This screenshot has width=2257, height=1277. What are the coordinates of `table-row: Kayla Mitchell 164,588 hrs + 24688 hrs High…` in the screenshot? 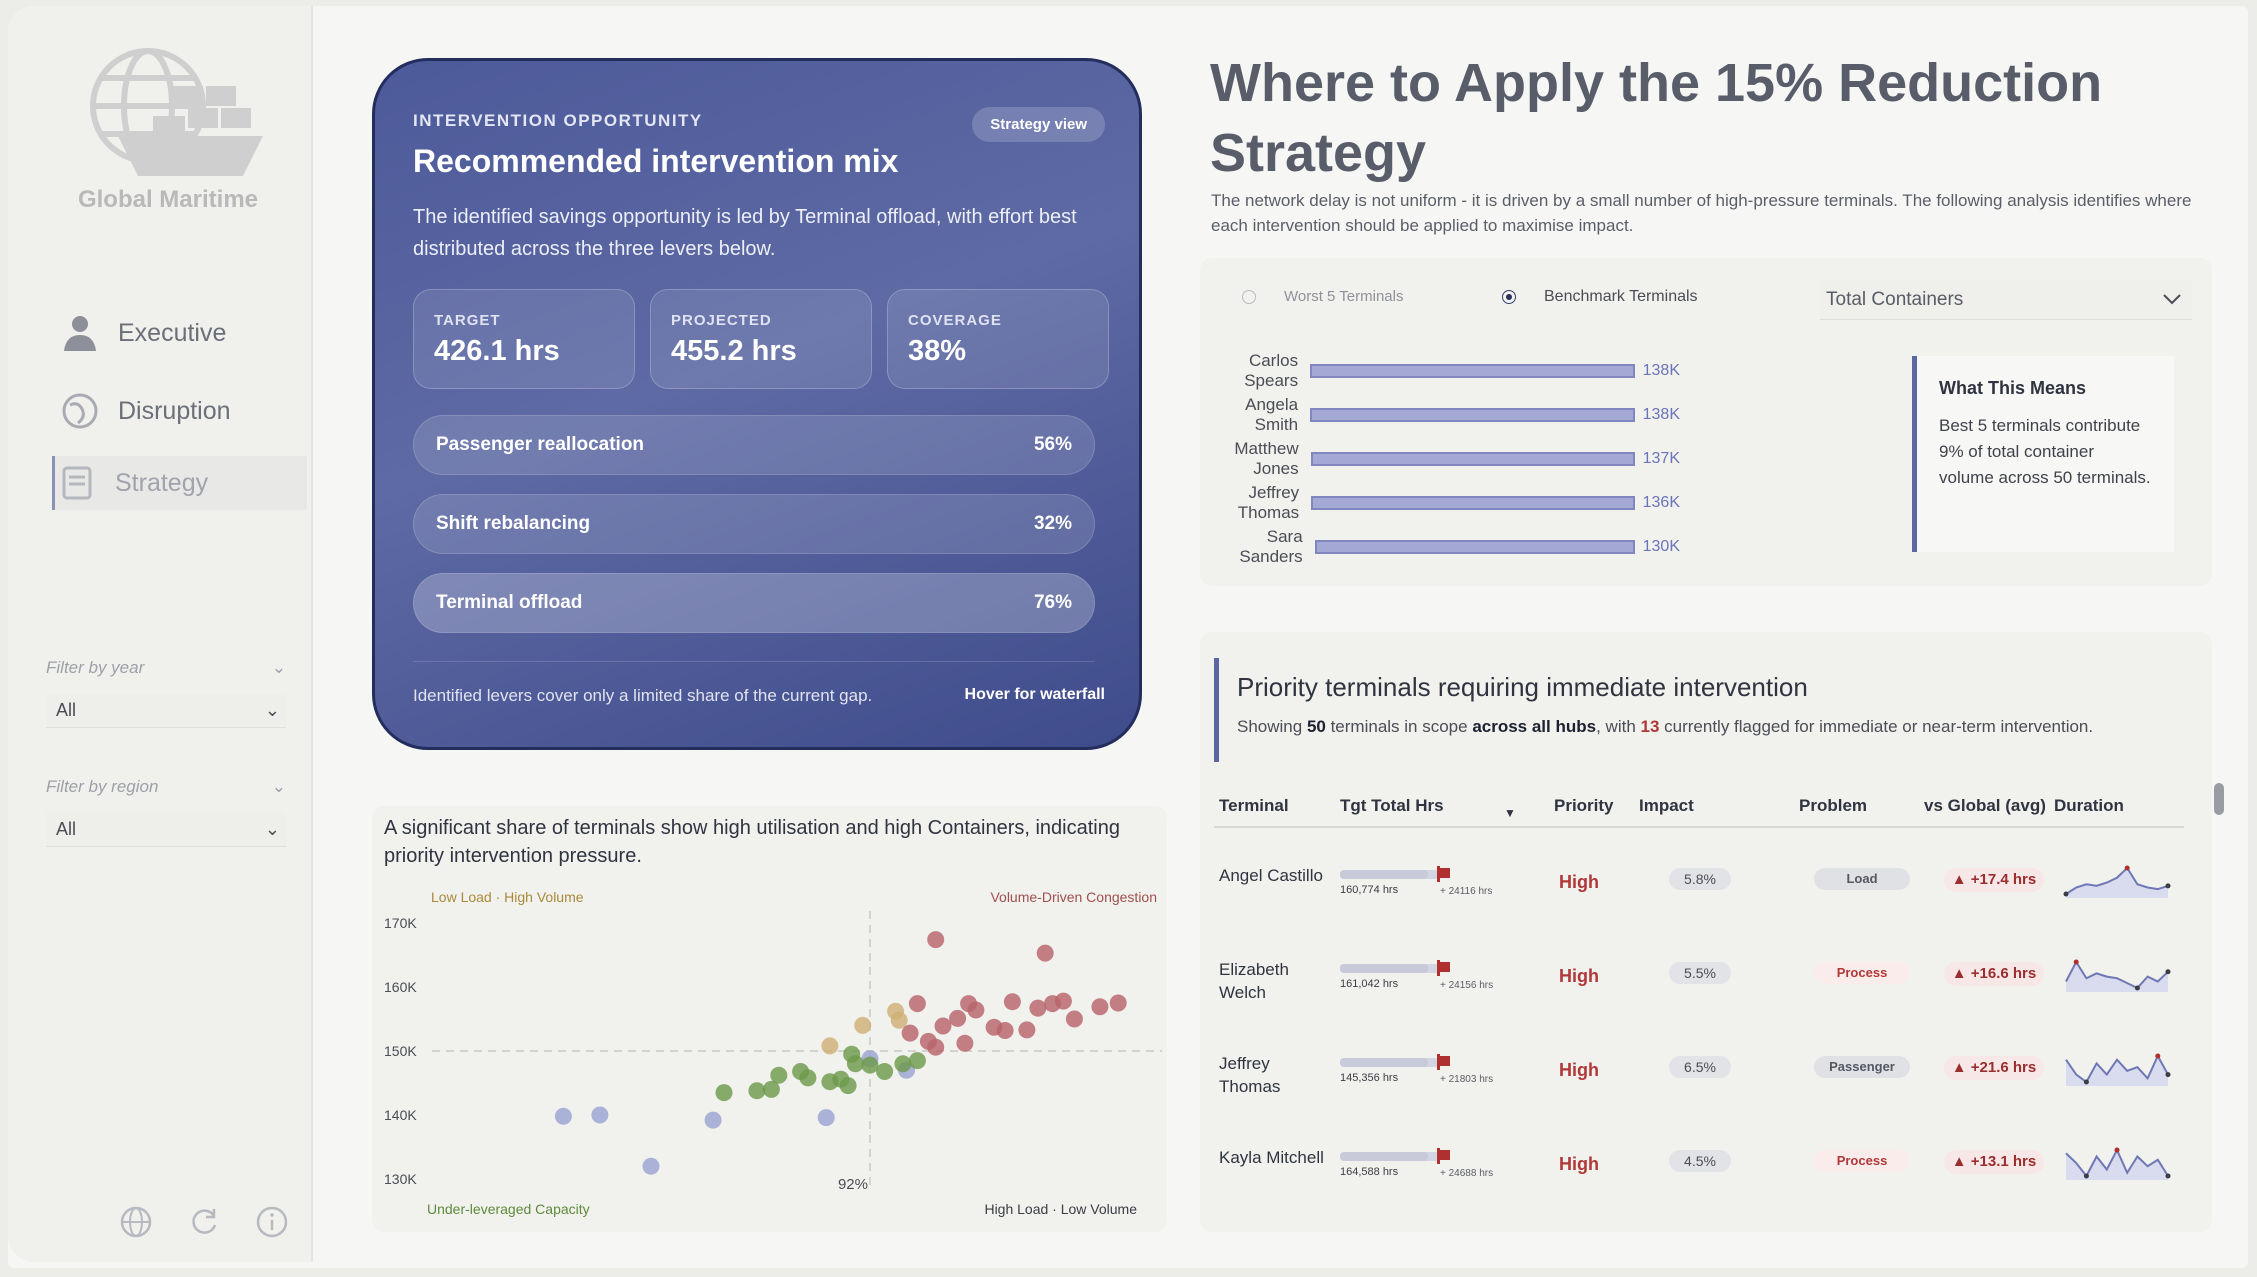 It's located at (1699, 1169).